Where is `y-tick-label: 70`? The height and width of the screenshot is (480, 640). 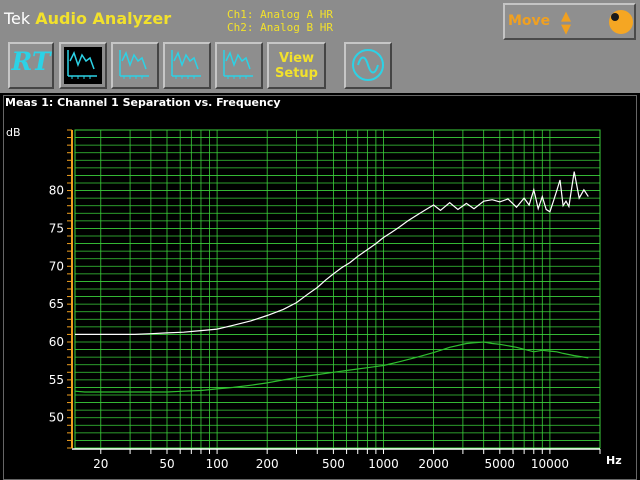 y-tick-label: 70 is located at coordinates (56, 266).